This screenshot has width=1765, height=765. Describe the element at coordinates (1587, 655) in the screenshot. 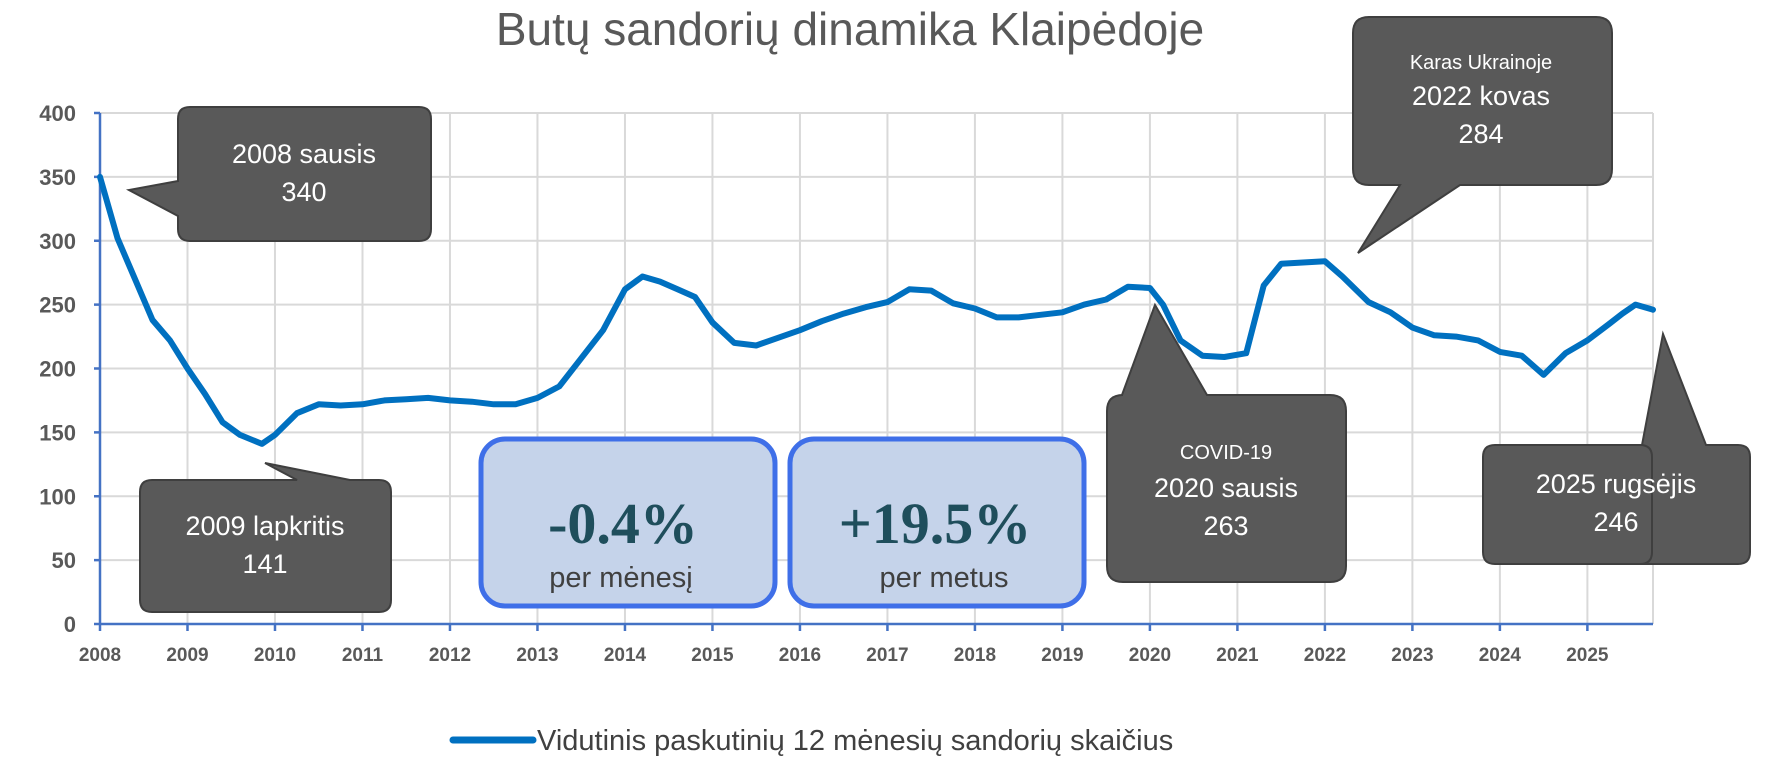

I see `x-tick-label: 2025` at that location.